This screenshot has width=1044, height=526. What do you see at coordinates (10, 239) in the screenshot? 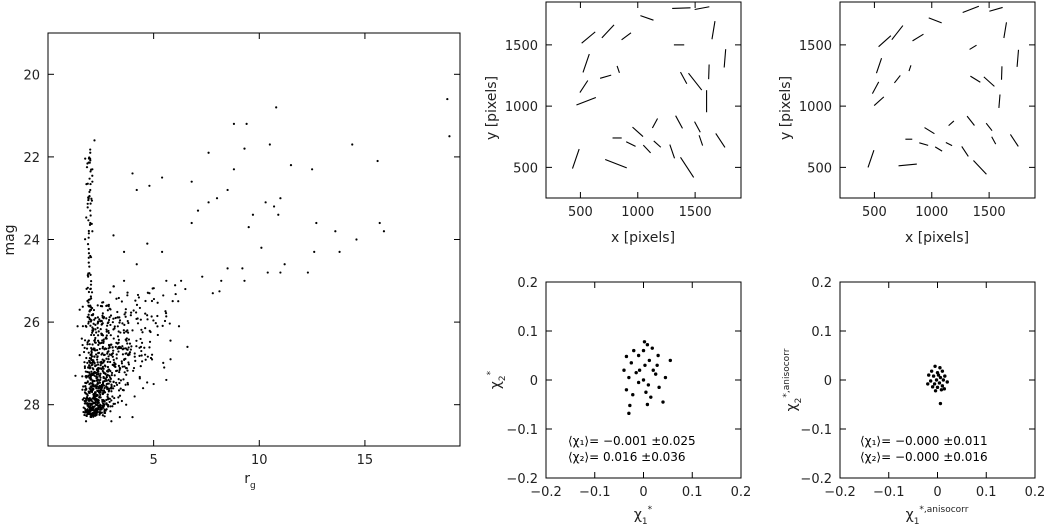
I see `y-axis-label: mag` at bounding box center [10, 239].